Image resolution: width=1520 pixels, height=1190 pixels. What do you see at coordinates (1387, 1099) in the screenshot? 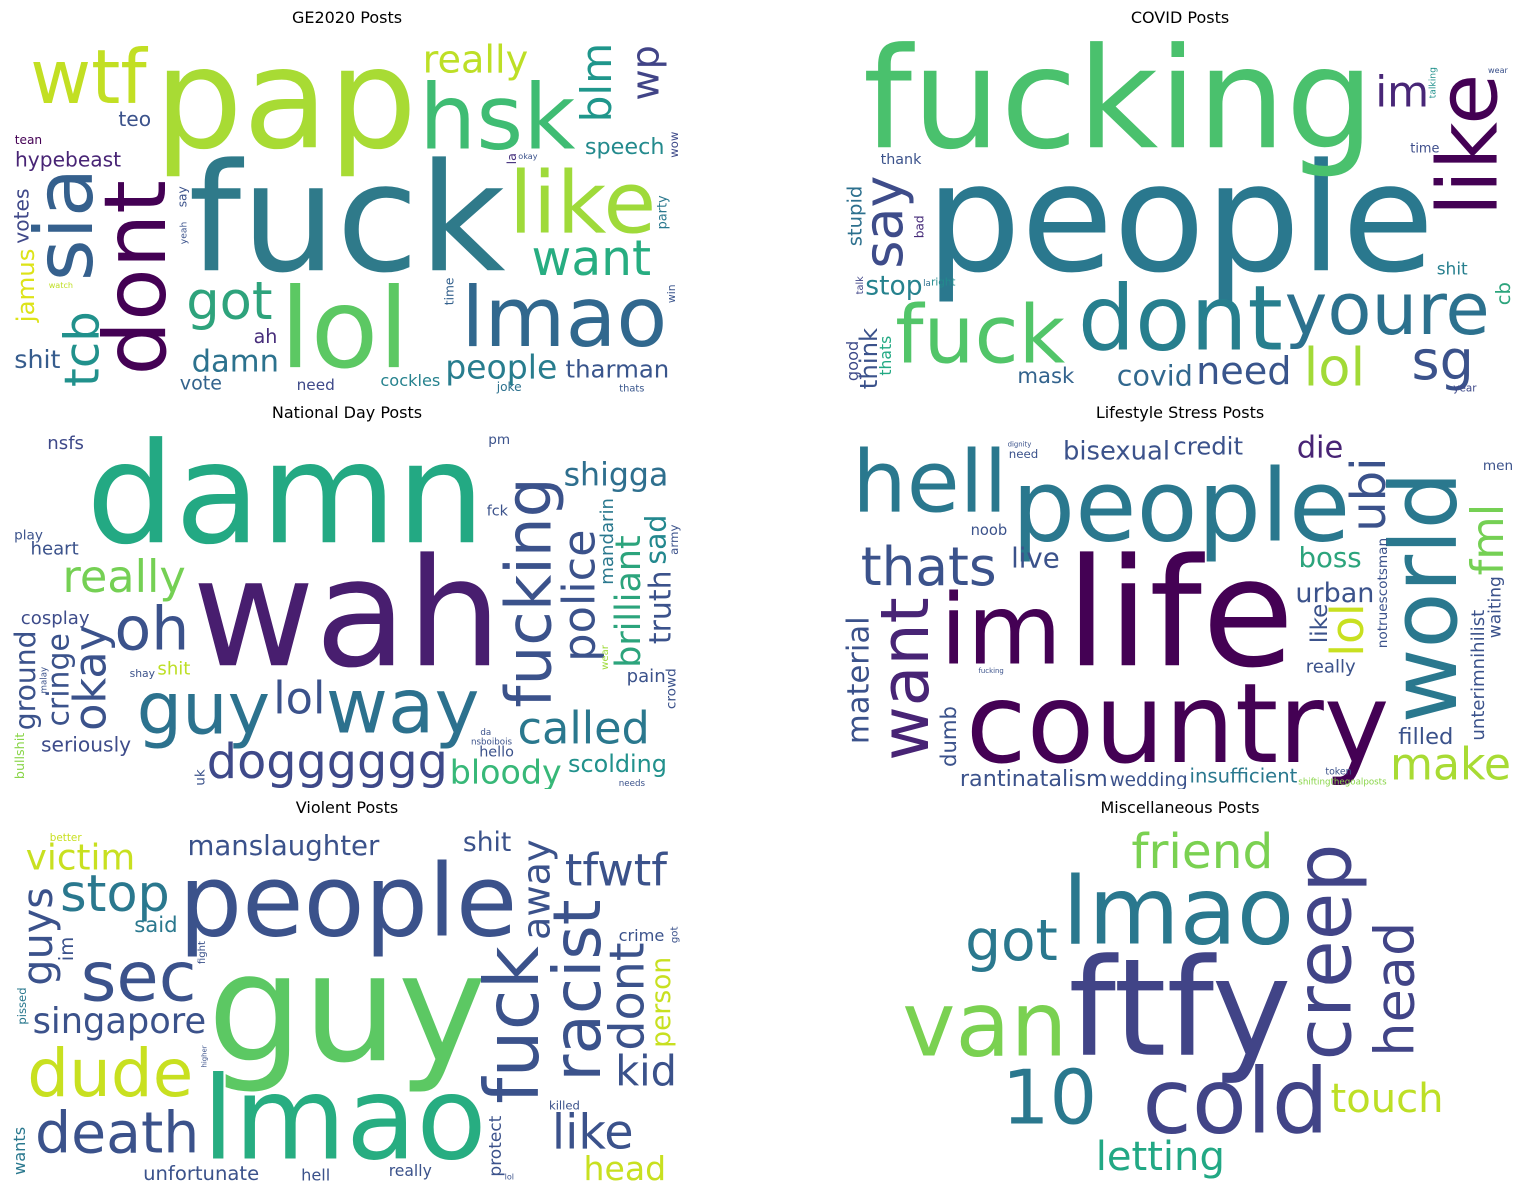
I see `word-touch: touch` at bounding box center [1387, 1099].